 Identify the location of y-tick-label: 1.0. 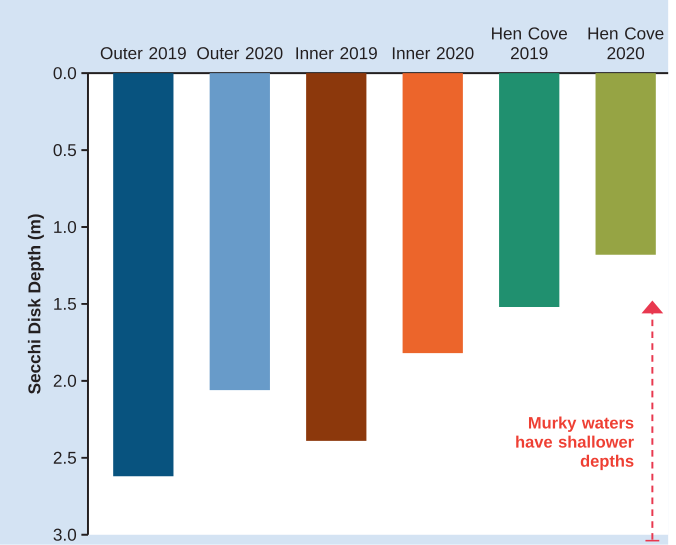
(65, 226).